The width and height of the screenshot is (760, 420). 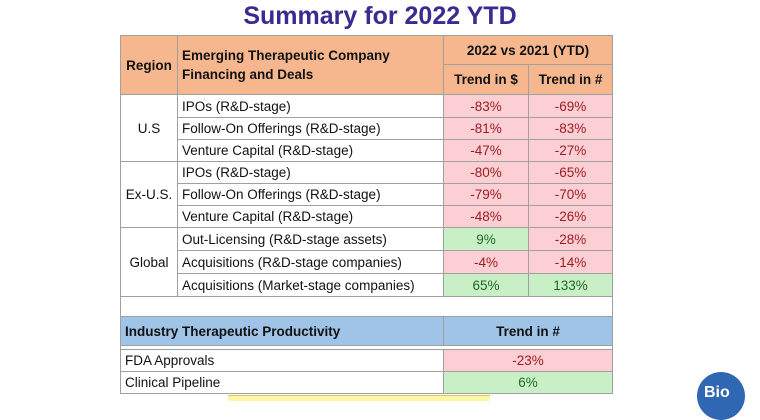 What do you see at coordinates (149, 65) in the screenshot?
I see `region-header: Region` at bounding box center [149, 65].